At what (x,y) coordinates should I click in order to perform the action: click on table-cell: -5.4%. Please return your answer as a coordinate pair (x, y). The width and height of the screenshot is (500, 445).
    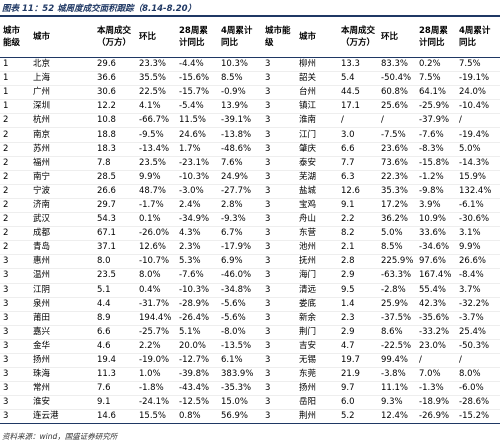
    Looking at the image, I should click on (197, 107).